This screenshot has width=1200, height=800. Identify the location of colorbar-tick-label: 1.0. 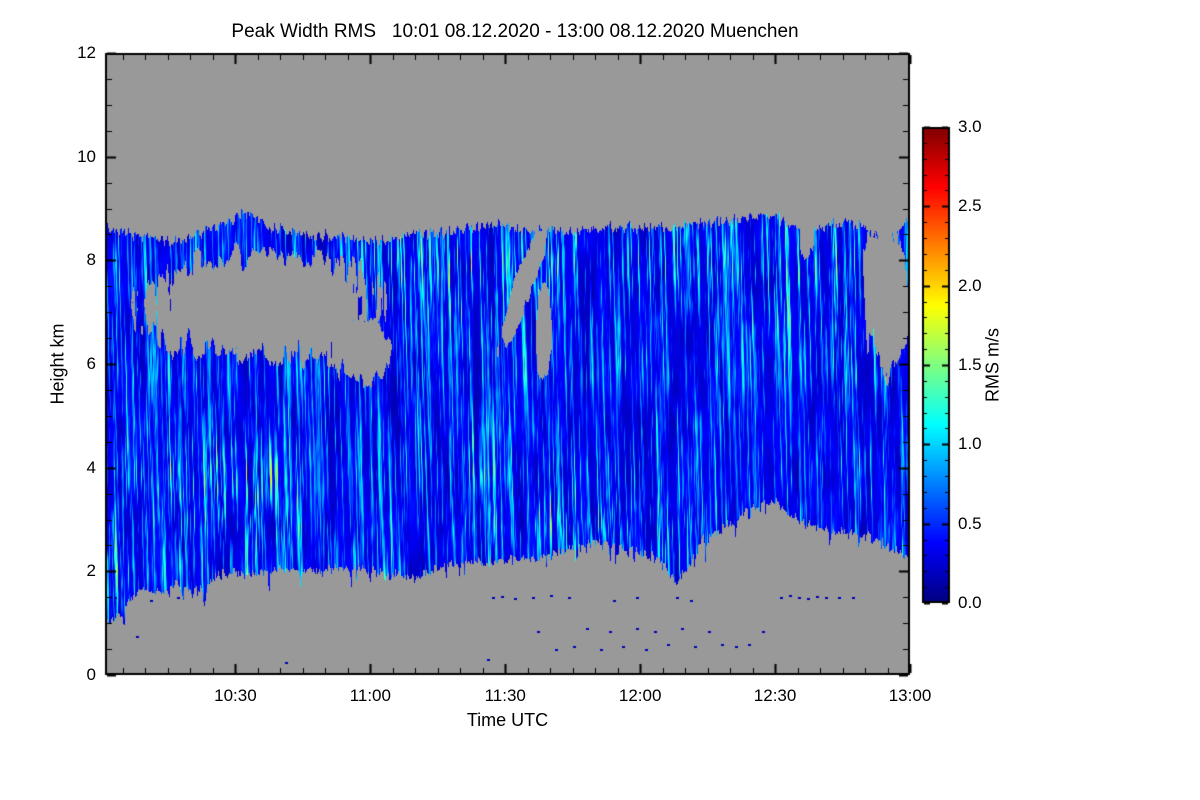
(970, 444).